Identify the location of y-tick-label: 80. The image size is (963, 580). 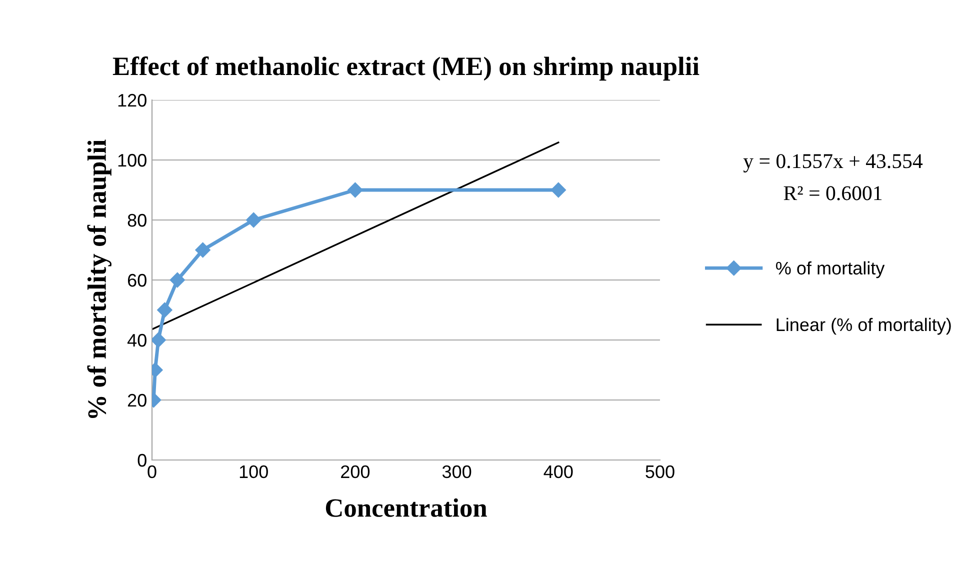
(137, 220).